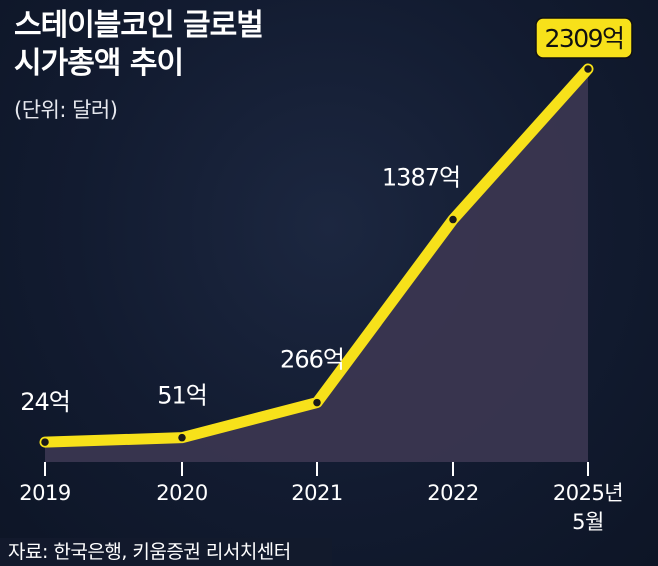 This screenshot has height=566, width=658. Describe the element at coordinates (166, 552) in the screenshot. I see `source-note: 자료: 한국은행, 키움증권 리서치센터` at that location.